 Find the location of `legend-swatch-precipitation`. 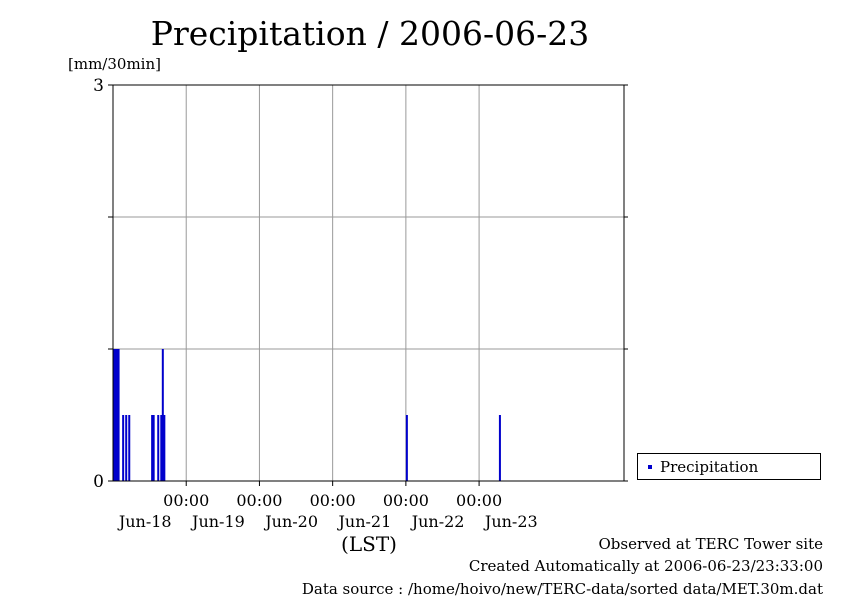

legend-swatch-precipitation is located at coordinates (650, 467).